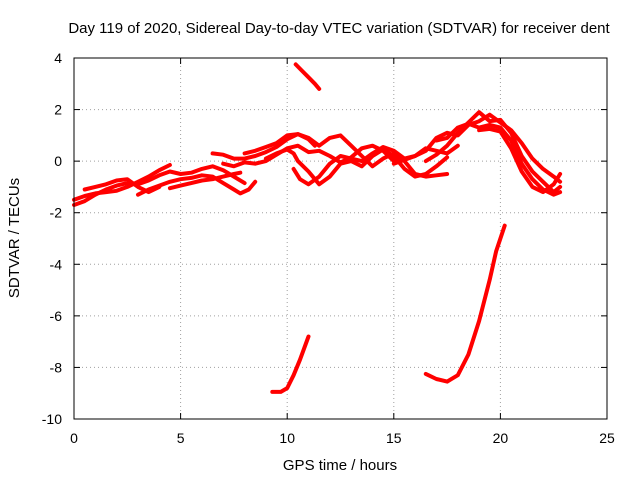  I want to click on y-tick-label: 0, so click(58, 161).